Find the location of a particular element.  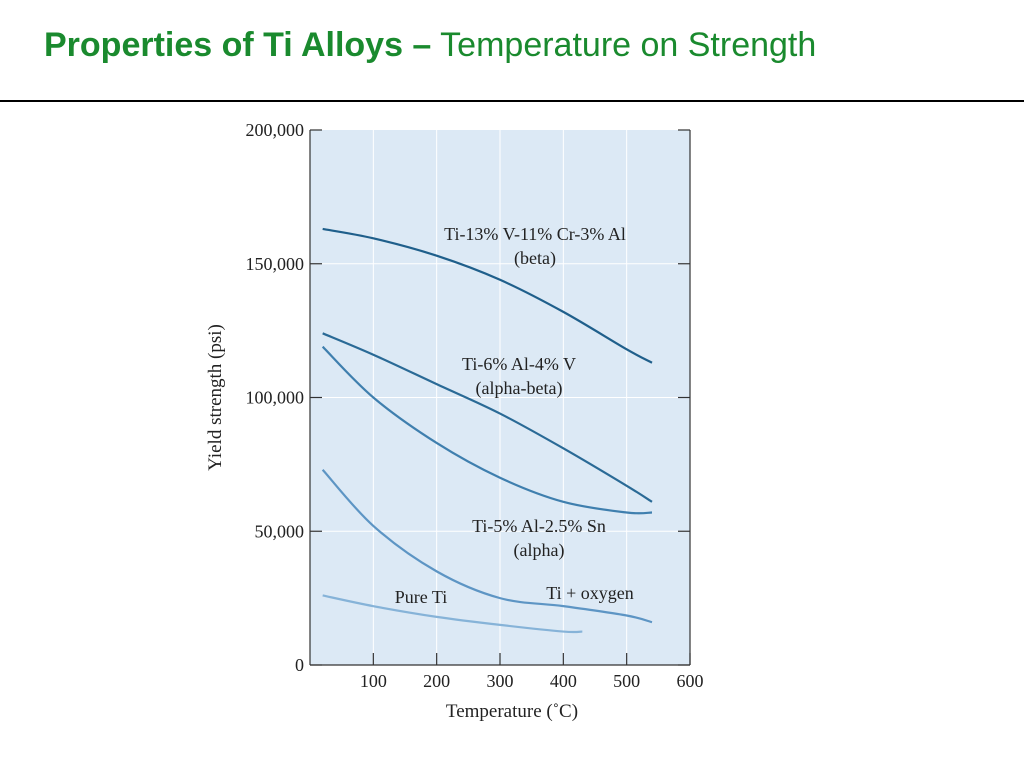

y-axis-title: Yield strength (psi) is located at coordinates (215, 397).